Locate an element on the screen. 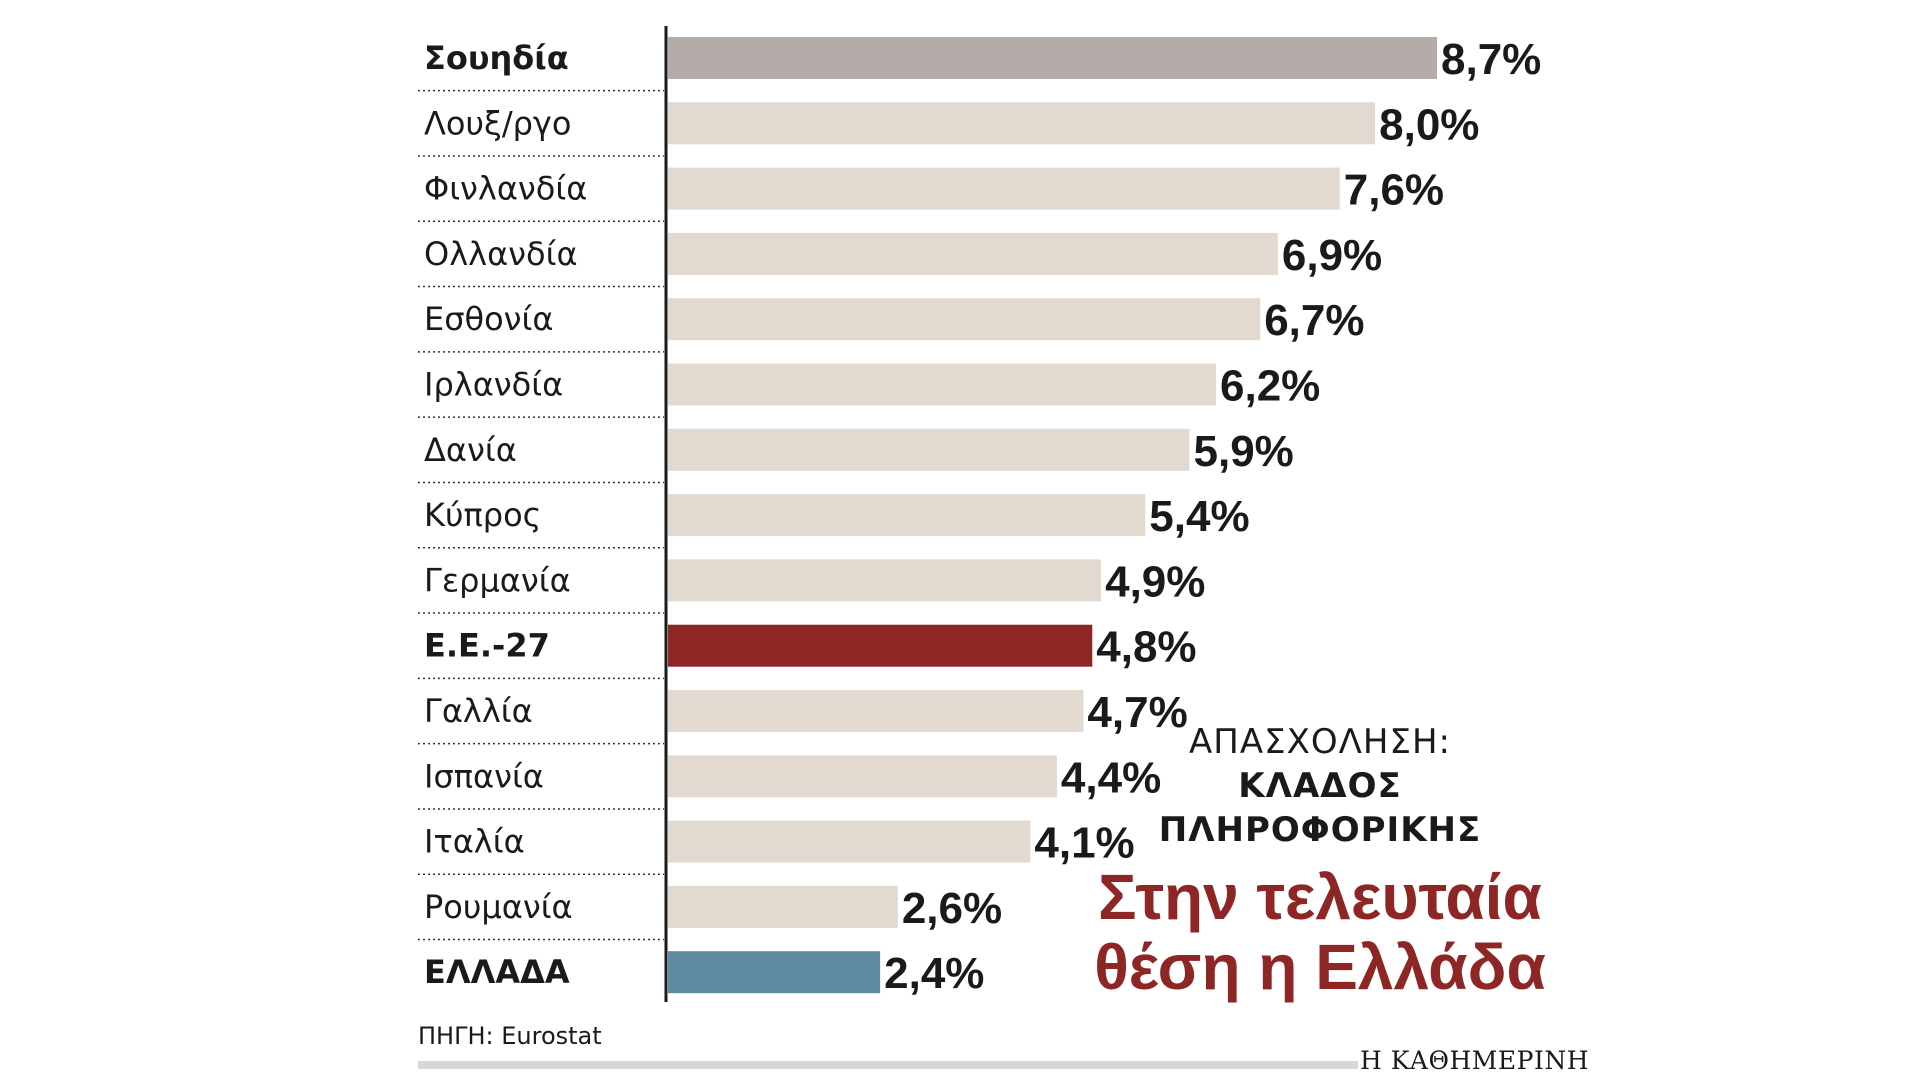 This screenshot has height=1080, width=1920. category-label: Ιρλανδία is located at coordinates (493, 385).